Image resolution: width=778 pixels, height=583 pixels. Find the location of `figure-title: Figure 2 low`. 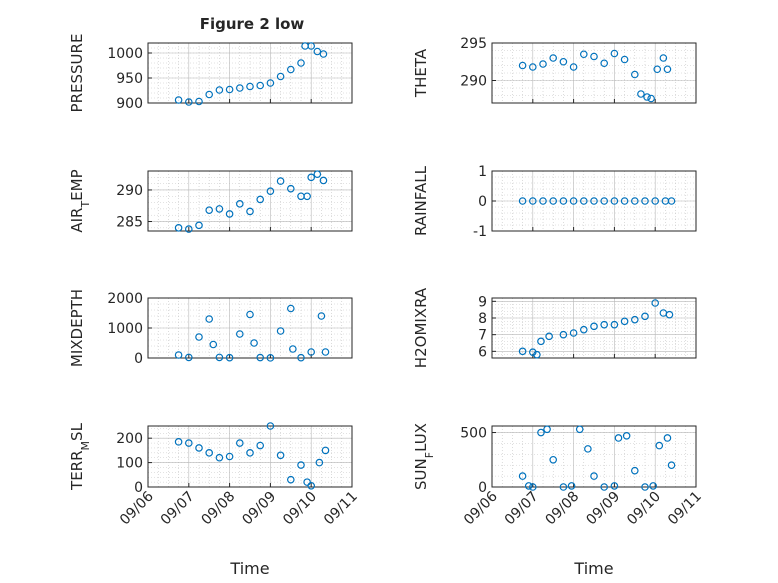

figure-title: Figure 2 low is located at coordinates (252, 24).